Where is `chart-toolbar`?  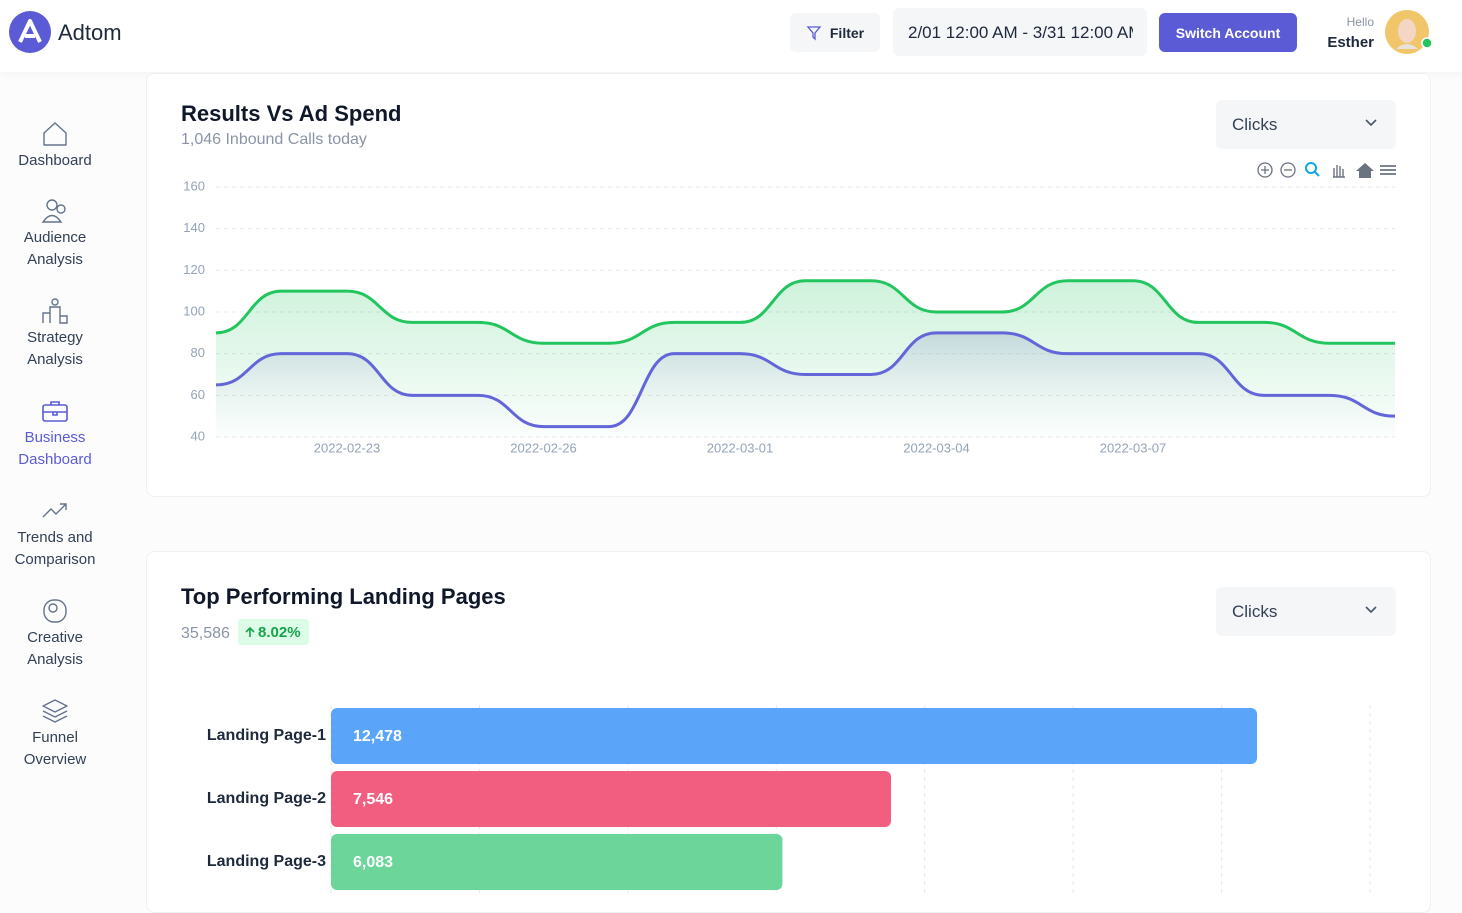 chart-toolbar is located at coordinates (1326, 170).